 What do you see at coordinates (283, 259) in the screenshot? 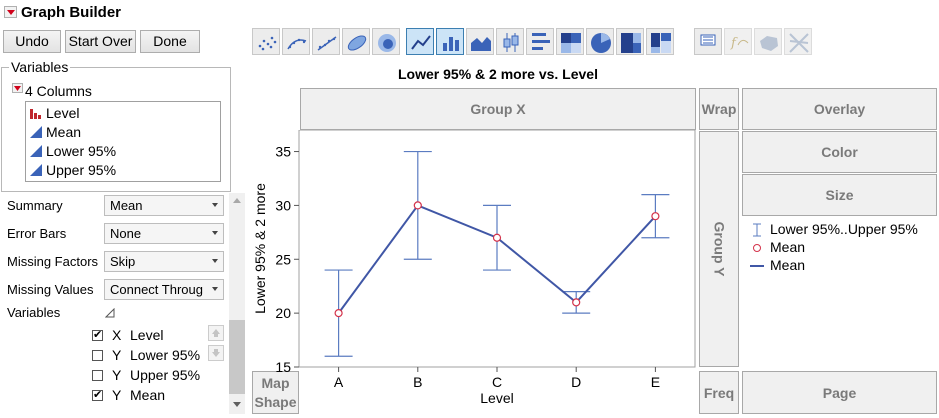
I see `y-tick-label: 25` at bounding box center [283, 259].